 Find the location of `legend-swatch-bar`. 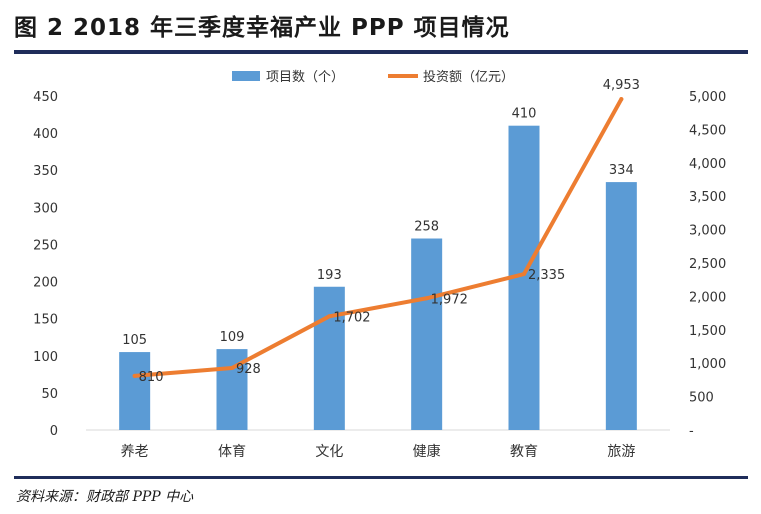

legend-swatch-bar is located at coordinates (246, 76).